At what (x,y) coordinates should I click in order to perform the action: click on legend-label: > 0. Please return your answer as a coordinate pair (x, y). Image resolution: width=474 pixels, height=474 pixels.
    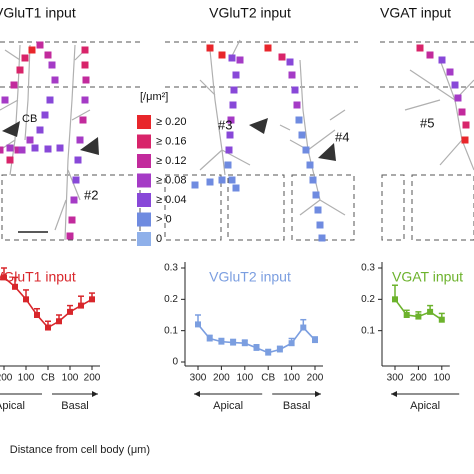
    Looking at the image, I should click on (164, 219).